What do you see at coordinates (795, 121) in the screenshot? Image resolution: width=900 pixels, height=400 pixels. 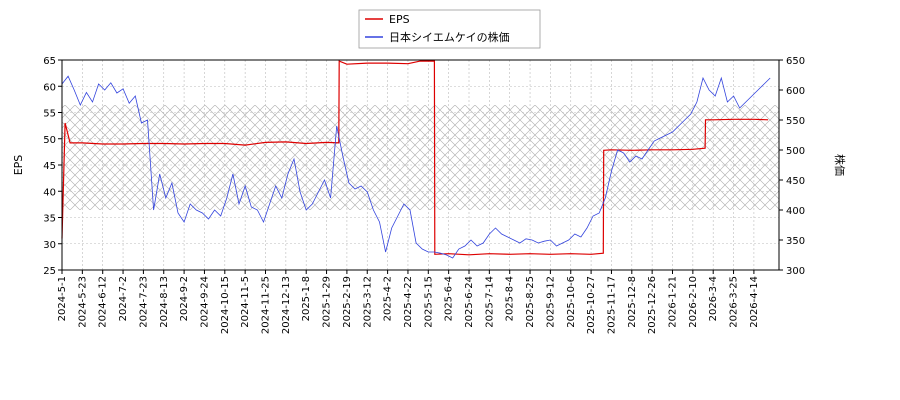 I see `right-tick-label: 550` at bounding box center [795, 121].